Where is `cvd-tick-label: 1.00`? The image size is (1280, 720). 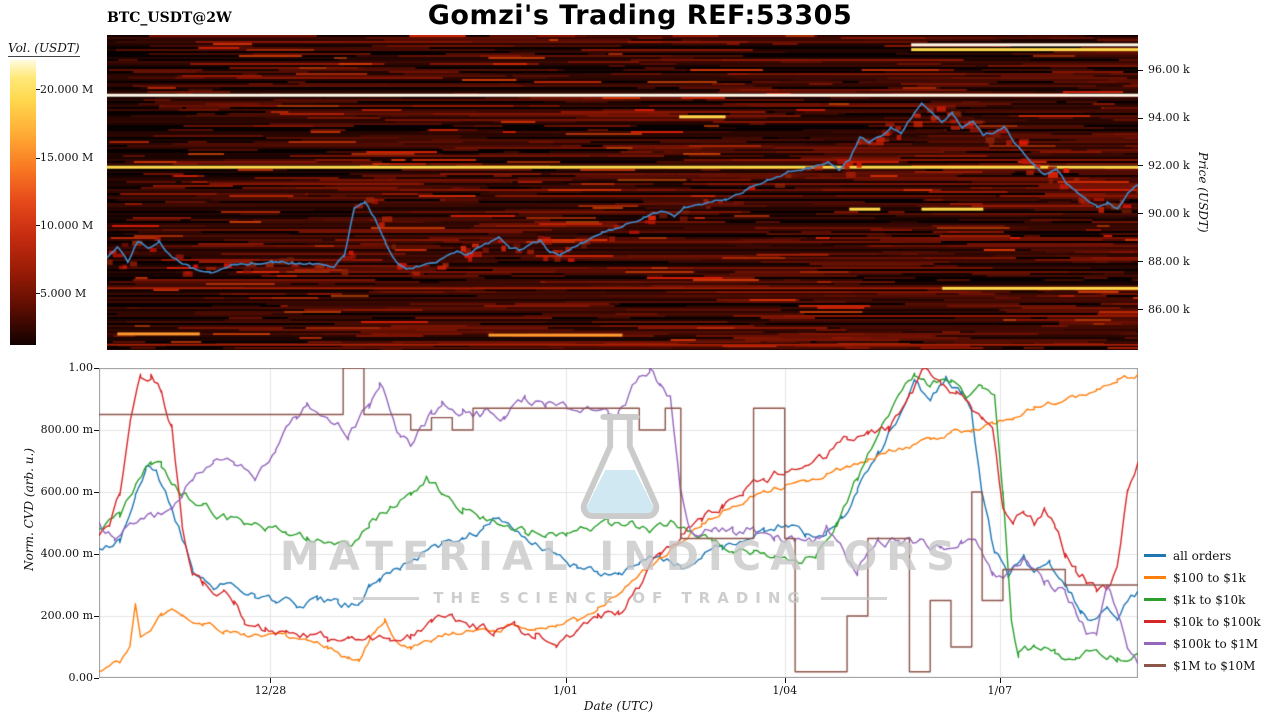
cvd-tick-label: 1.00 is located at coordinates (81, 367).